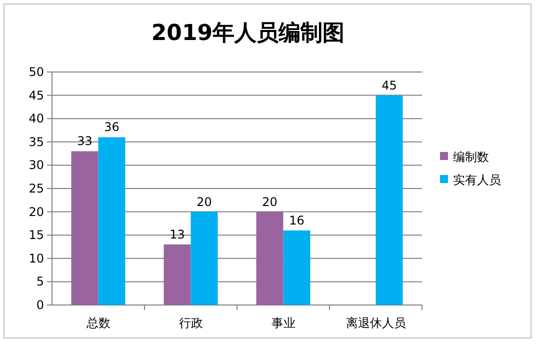 The image size is (537, 344). I want to click on data-label: 33, so click(84, 141).